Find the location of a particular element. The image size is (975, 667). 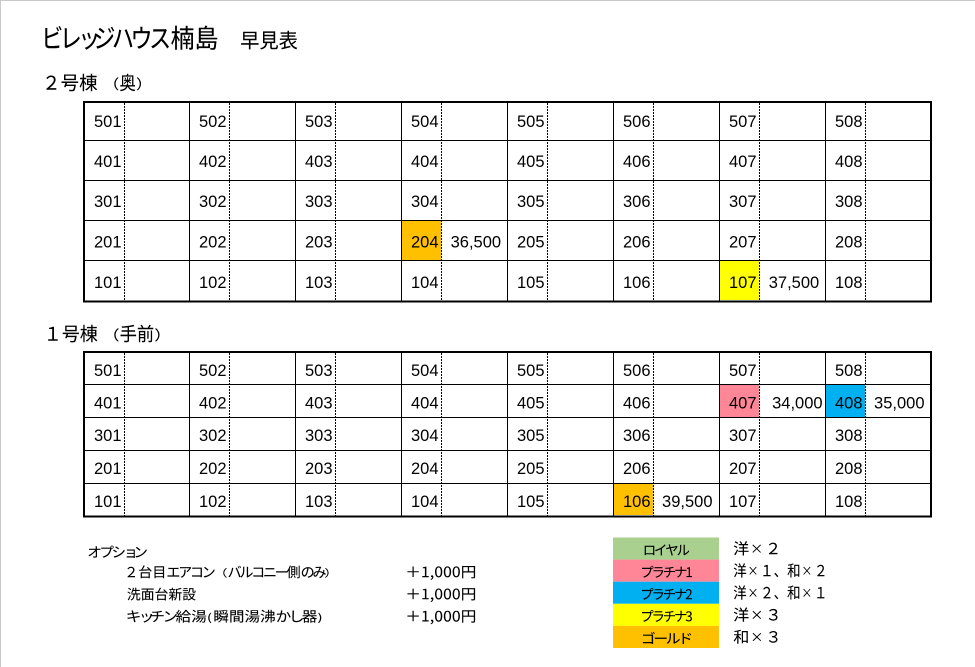

svg-text: 37,500 is located at coordinates (794, 283).